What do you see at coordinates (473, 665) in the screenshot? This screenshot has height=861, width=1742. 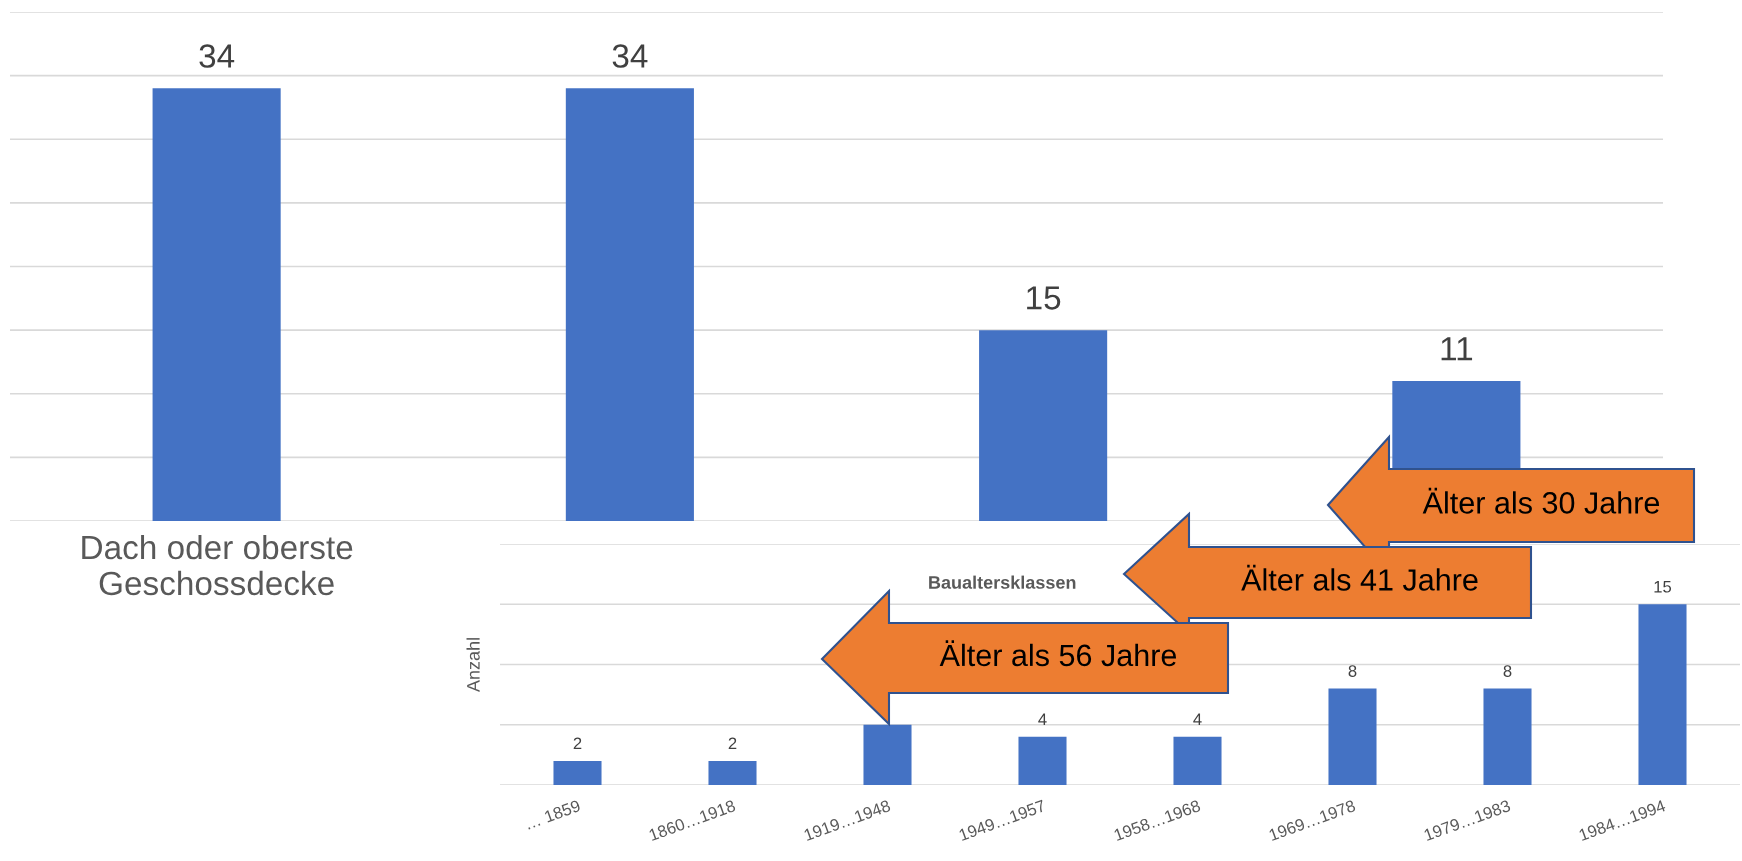 I see `y-axis-title: Anzahl` at bounding box center [473, 665].